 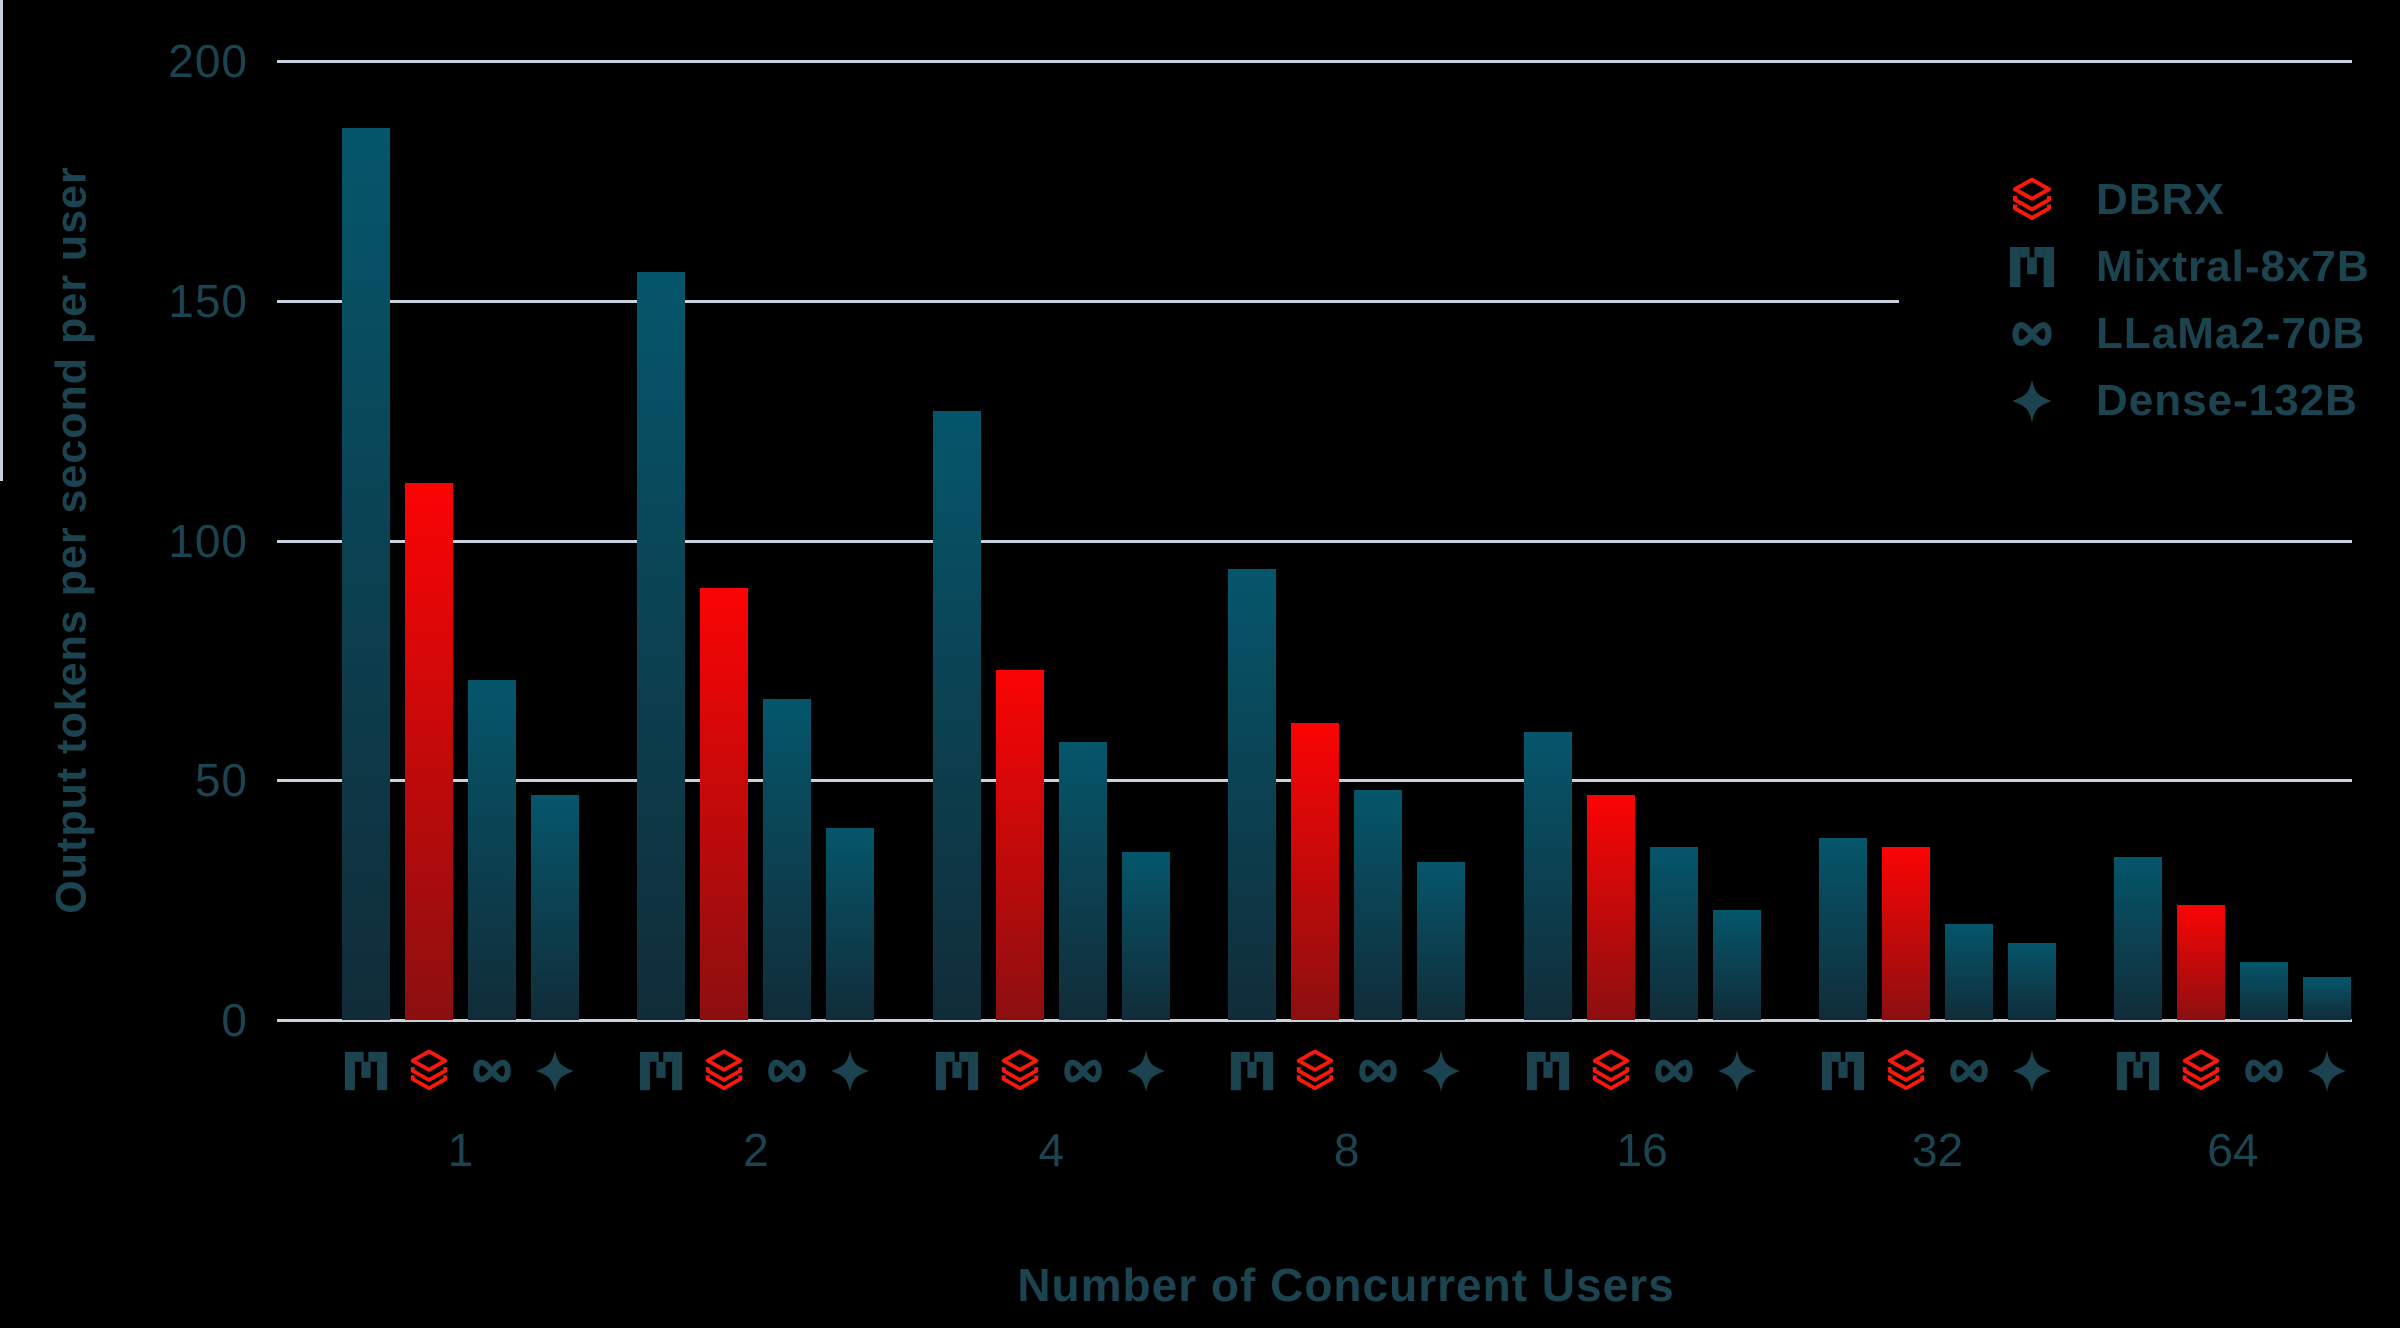 I want to click on legend-item-DBRX: DBRX, so click(x=2116, y=199).